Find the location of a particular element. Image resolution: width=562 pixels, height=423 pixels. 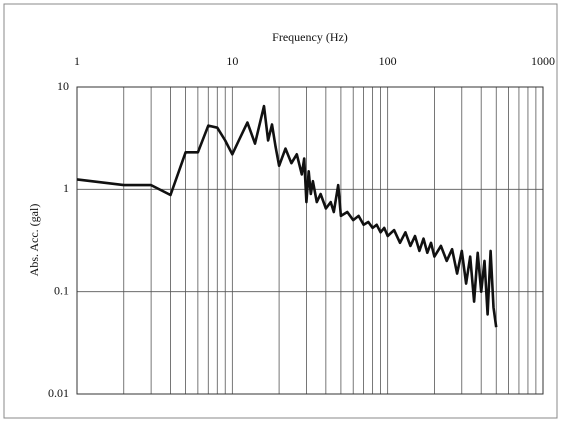

x-tick-label: 1000 is located at coordinates (543, 61).